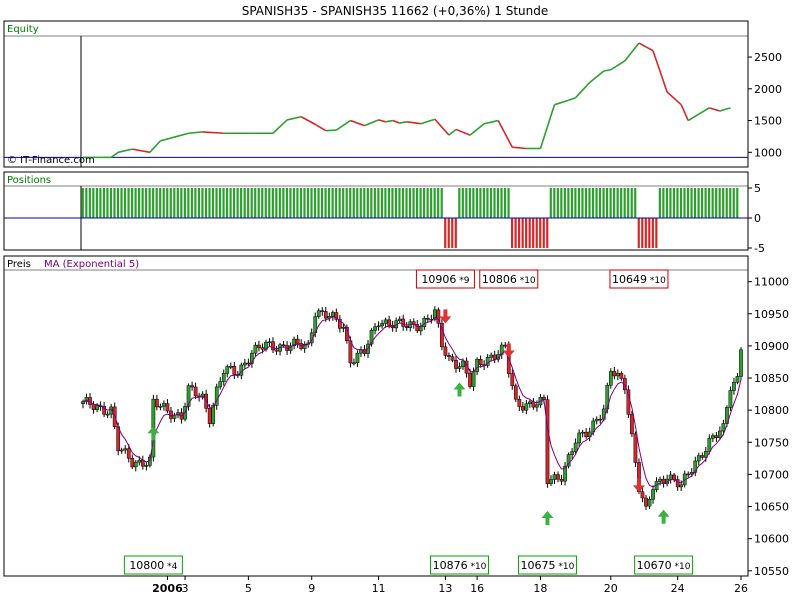  What do you see at coordinates (477, 588) in the screenshot?
I see `x-axis-tick-label: 16` at bounding box center [477, 588].